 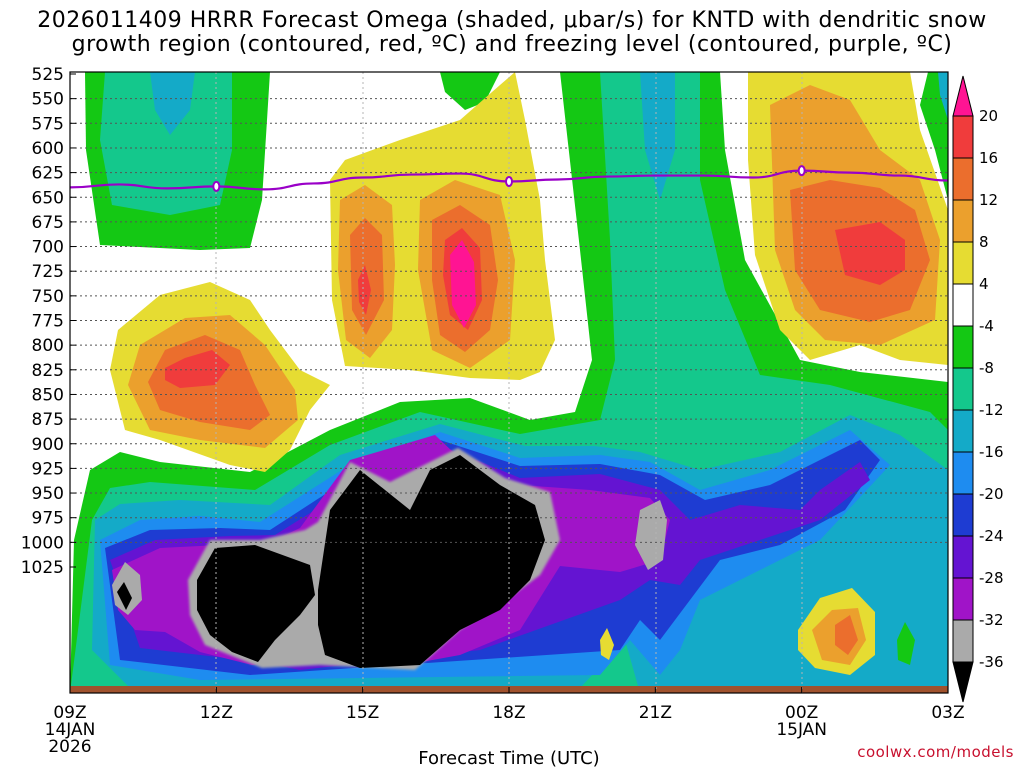 What do you see at coordinates (986, 326) in the screenshot?
I see `colorbar-label-5: -4` at bounding box center [986, 326].